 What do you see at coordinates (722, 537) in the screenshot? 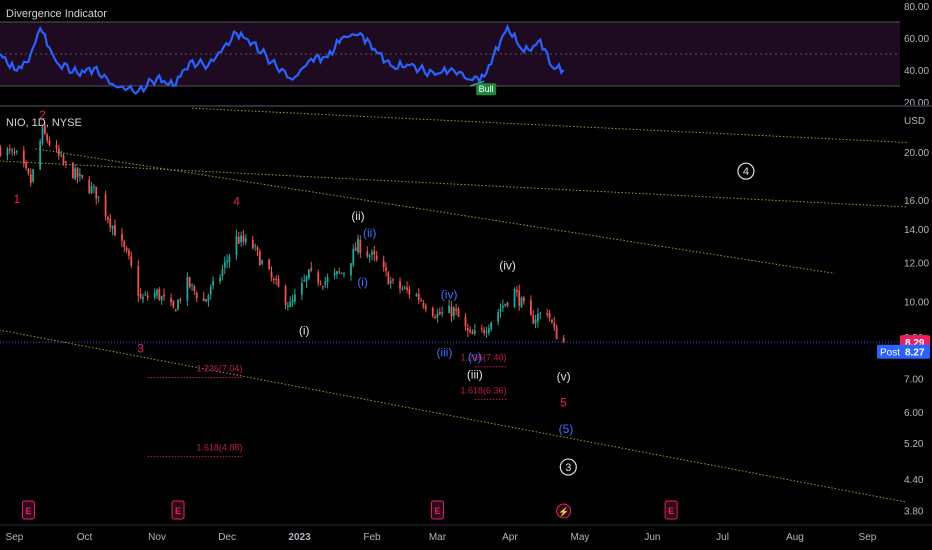
I see `time-tick-label: Jul` at bounding box center [722, 537].